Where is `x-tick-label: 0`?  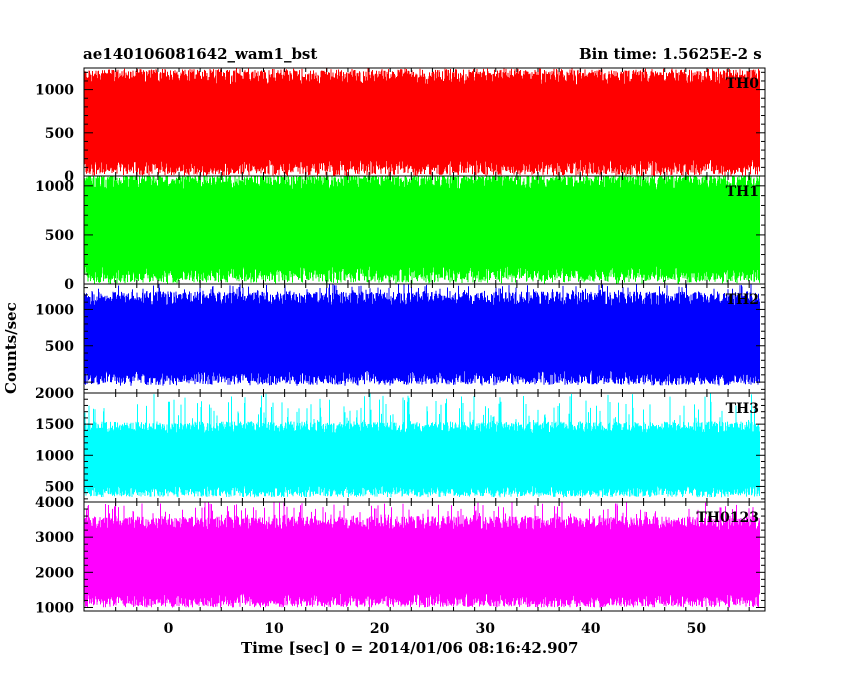 x-tick-label: 0 is located at coordinates (169, 629).